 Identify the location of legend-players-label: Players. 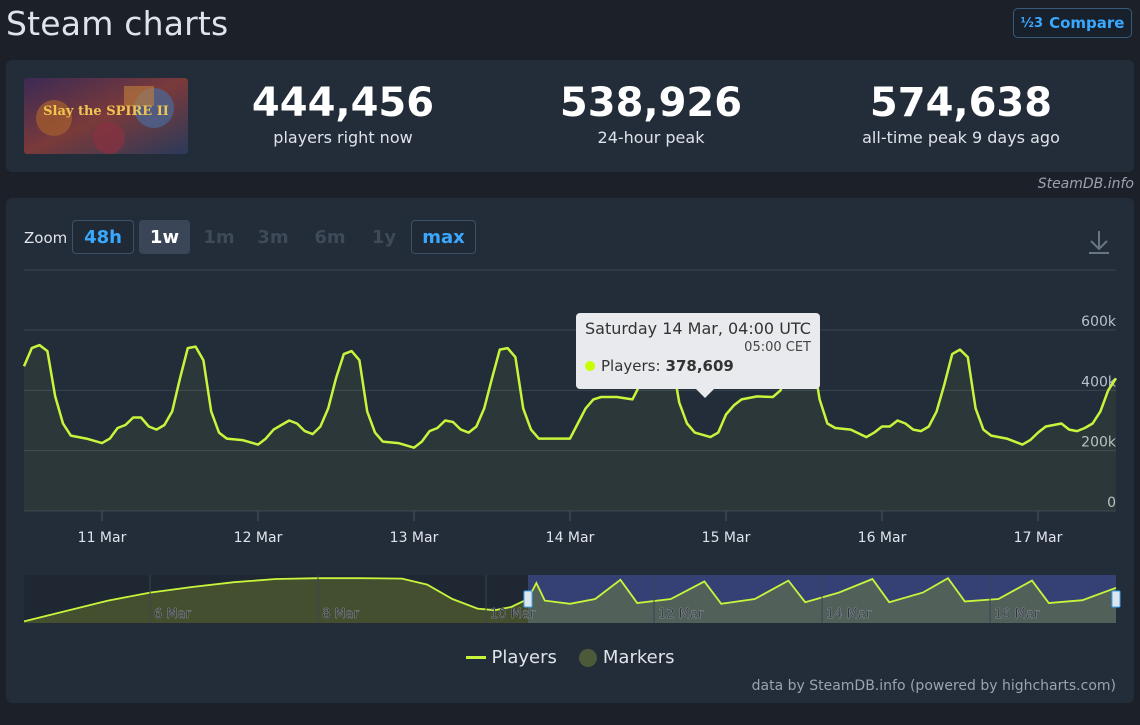
(524, 657).